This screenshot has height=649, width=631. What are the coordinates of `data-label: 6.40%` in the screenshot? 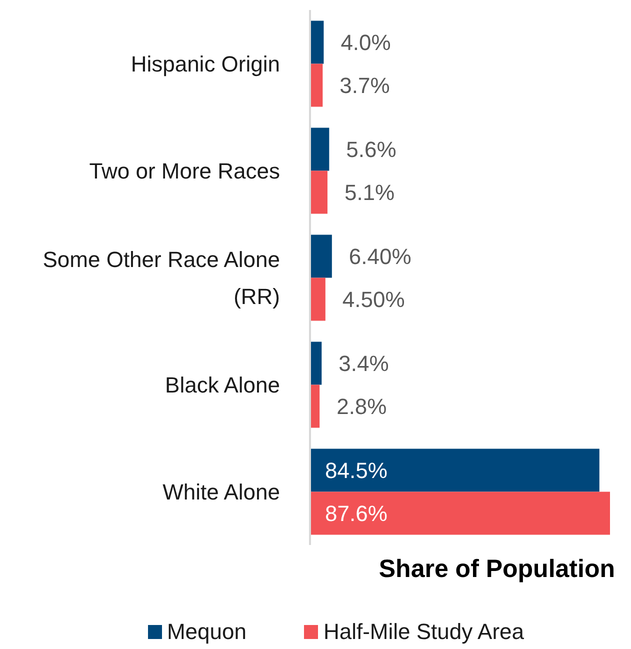 It's located at (380, 256).